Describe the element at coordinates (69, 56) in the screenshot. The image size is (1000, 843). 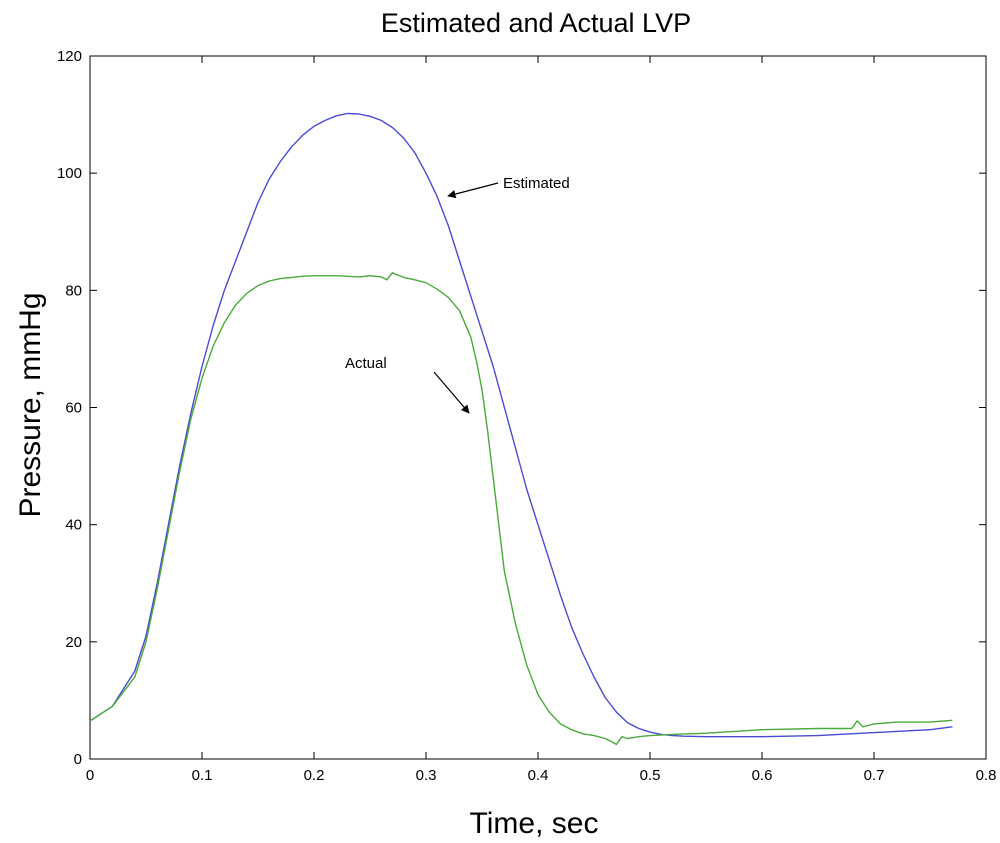
I see `y-tick-label: 120` at that location.